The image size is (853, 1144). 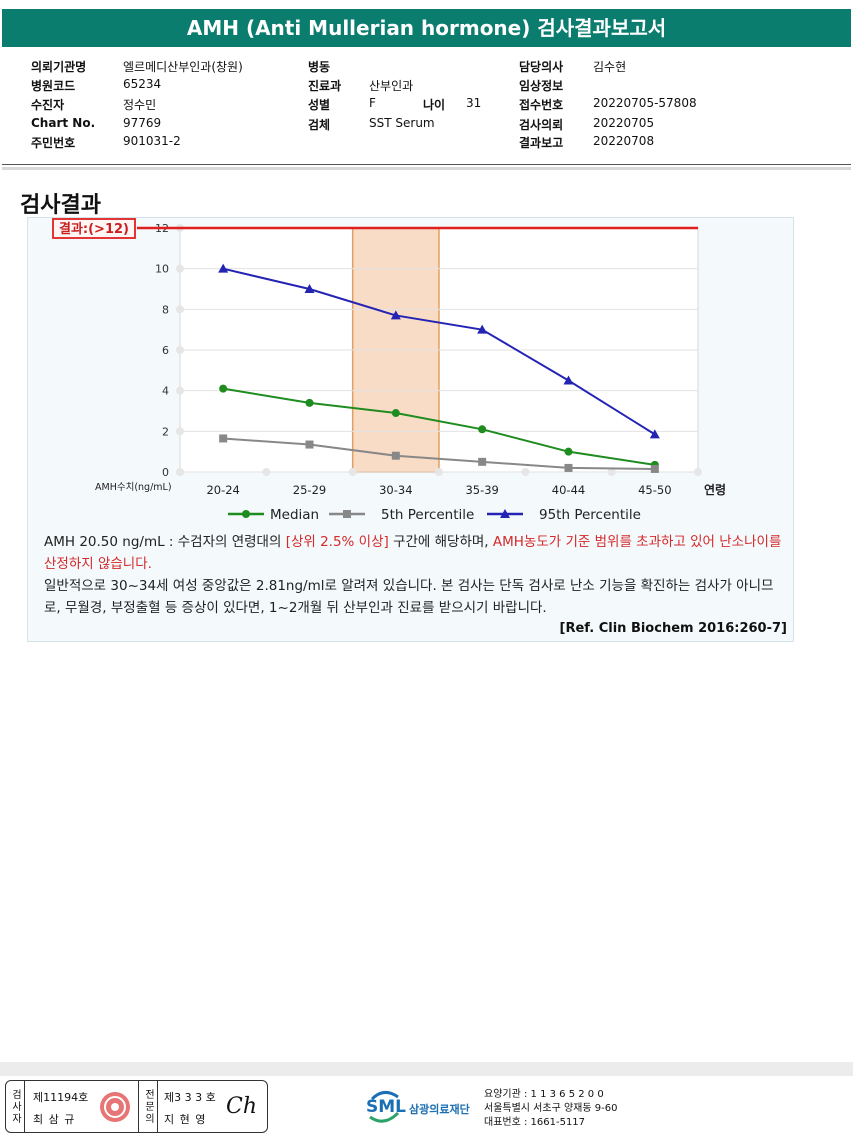 What do you see at coordinates (60, 205) in the screenshot?
I see `section-title: 검사결과` at bounding box center [60, 205].